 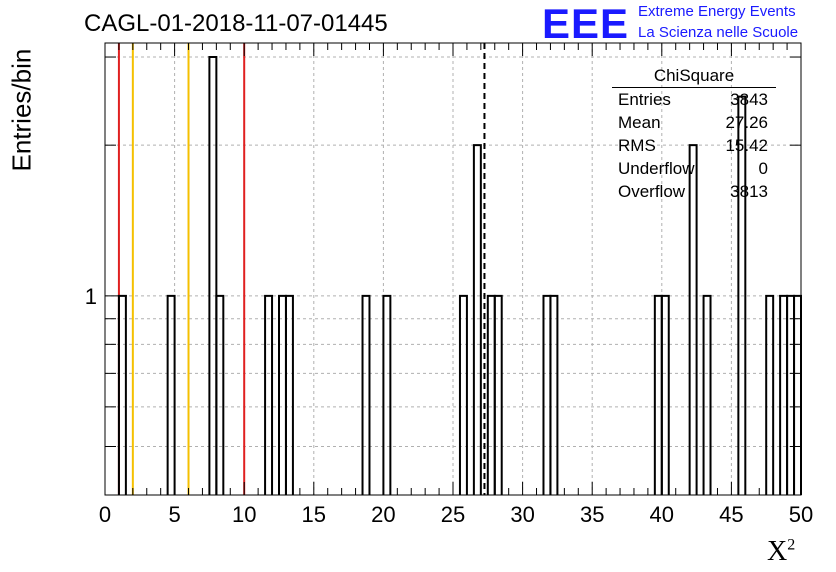 I want to click on stats-value: 0, so click(x=763, y=168).